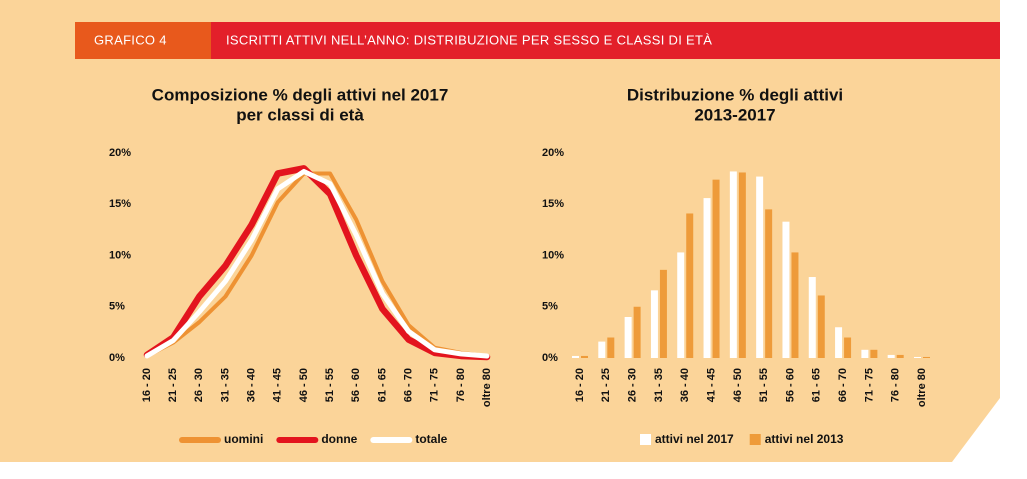 This screenshot has width=1027, height=479. What do you see at coordinates (243, 439) in the screenshot?
I see `legend-label: uomini` at bounding box center [243, 439].